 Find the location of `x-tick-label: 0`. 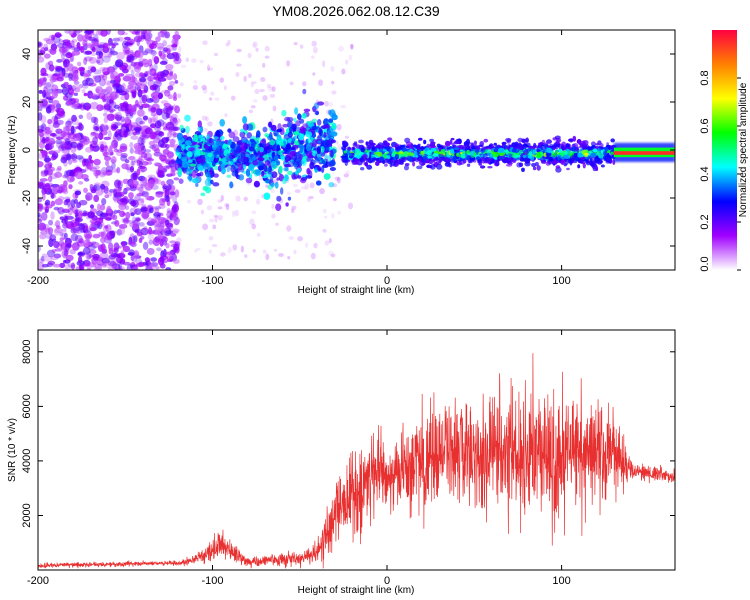

x-tick-label: 0 is located at coordinates (387, 581).